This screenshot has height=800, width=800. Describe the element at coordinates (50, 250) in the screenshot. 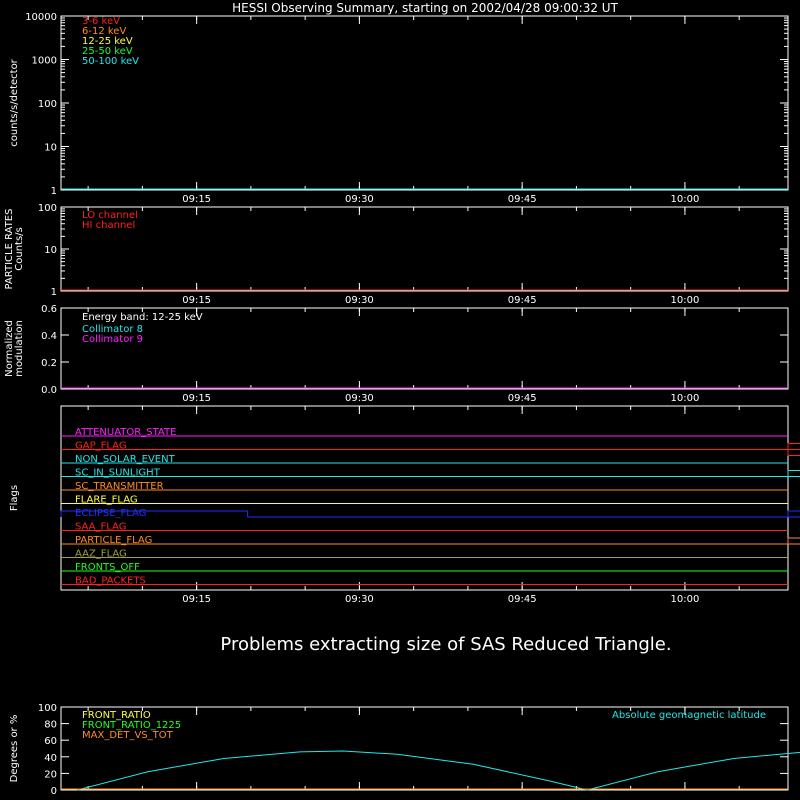

I see `y-tick-label-2: 10` at that location.